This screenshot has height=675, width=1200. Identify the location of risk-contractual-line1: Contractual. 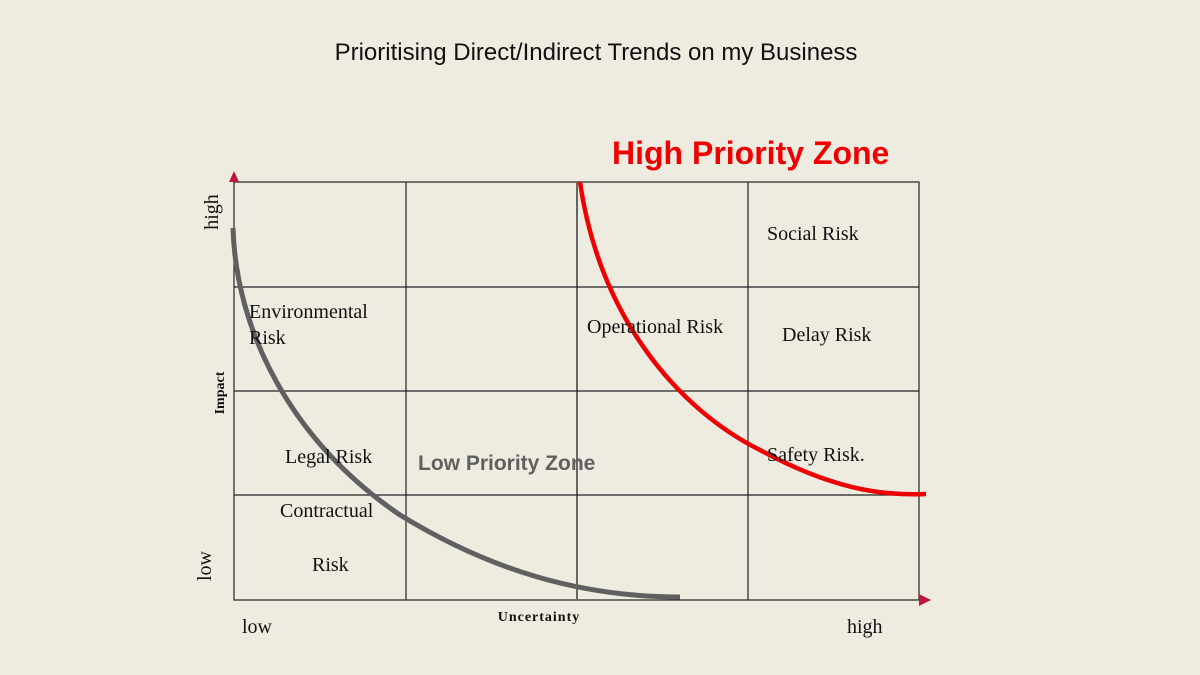
(327, 511).